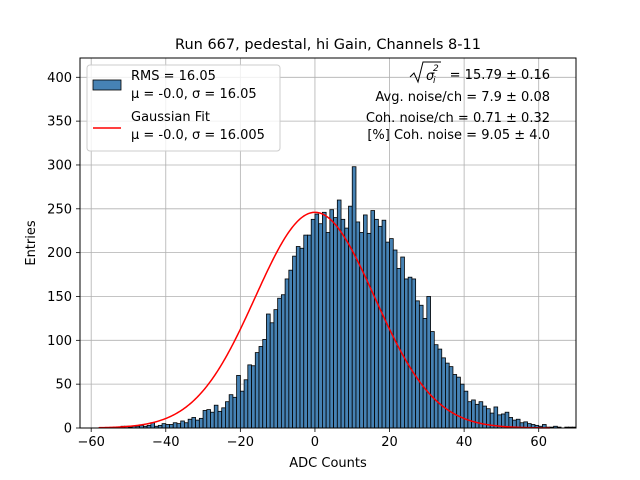 This screenshot has height=480, width=640. What do you see at coordinates (436, 69) in the screenshot?
I see `sigma-superscript: 2` at bounding box center [436, 69].